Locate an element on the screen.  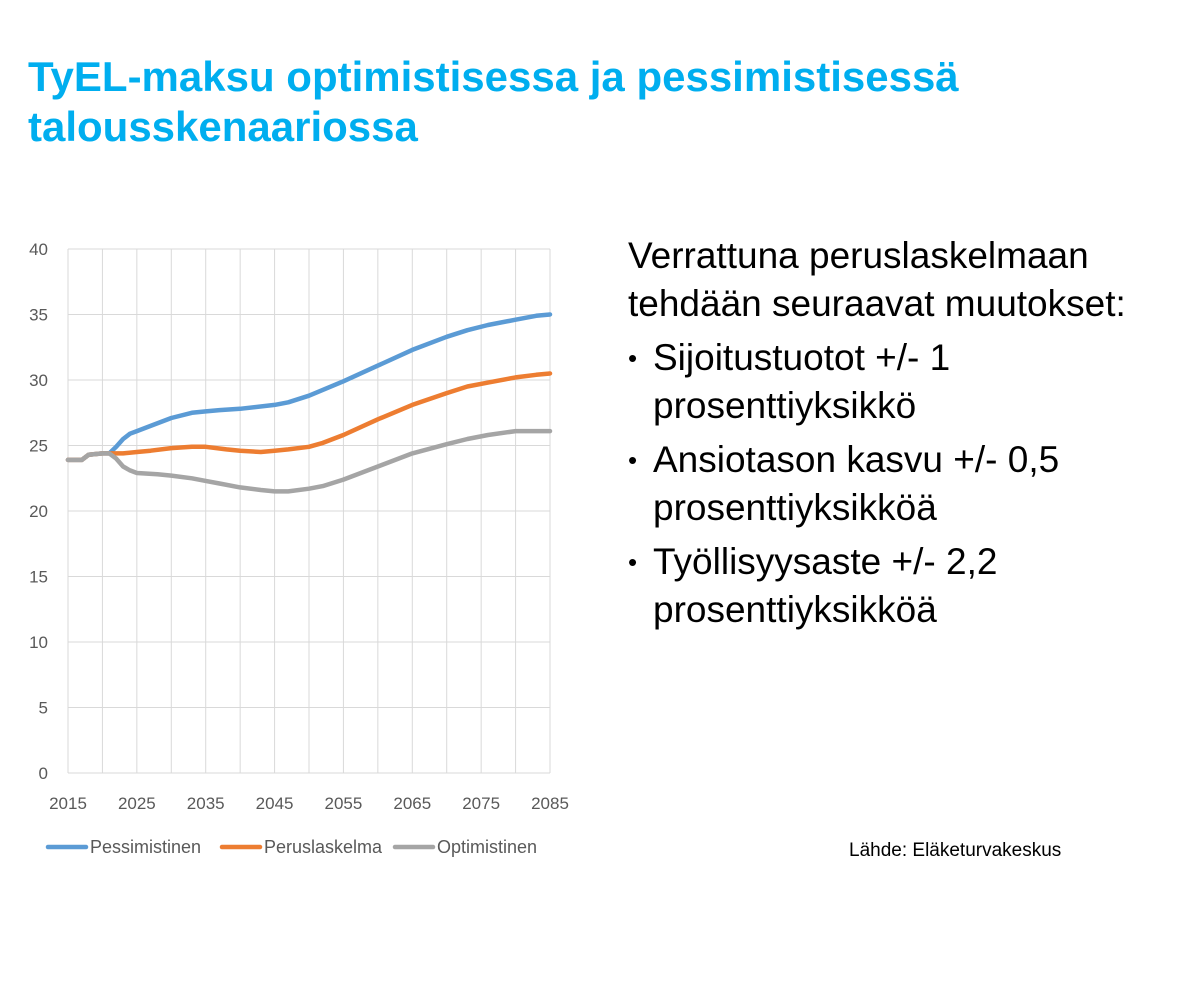
x-tick-label: 2085 is located at coordinates (550, 803).